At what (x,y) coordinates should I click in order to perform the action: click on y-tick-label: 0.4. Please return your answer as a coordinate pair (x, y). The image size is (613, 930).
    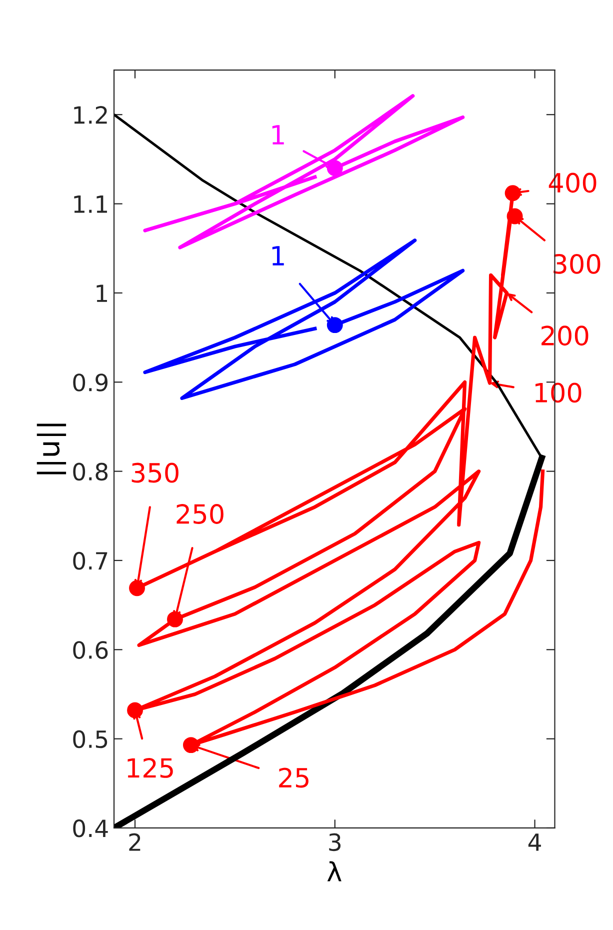
    Looking at the image, I should click on (90, 828).